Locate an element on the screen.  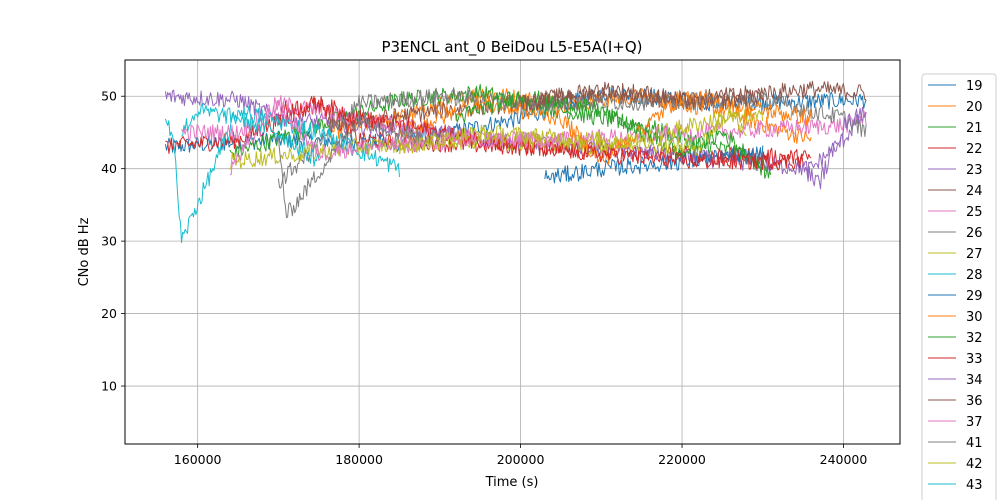
legend-entry: 23 is located at coordinates (974, 170).